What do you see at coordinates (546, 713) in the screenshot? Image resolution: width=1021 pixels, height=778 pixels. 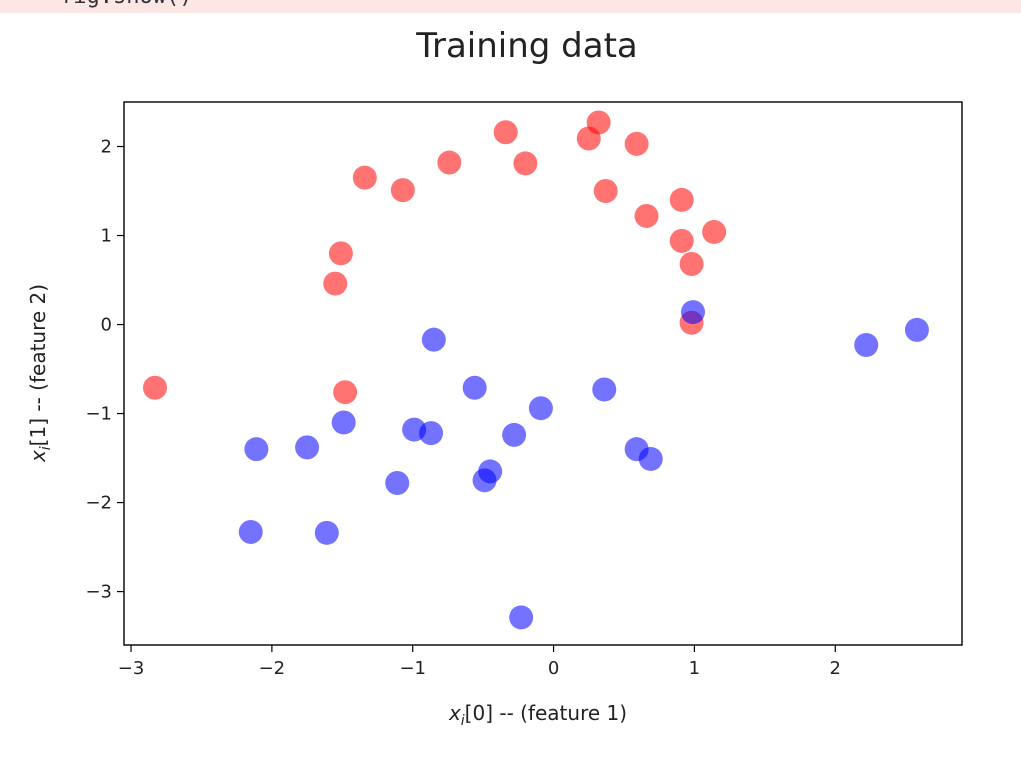 I see `x-axis-label-rest: [0] -- (feature 1)` at bounding box center [546, 713].